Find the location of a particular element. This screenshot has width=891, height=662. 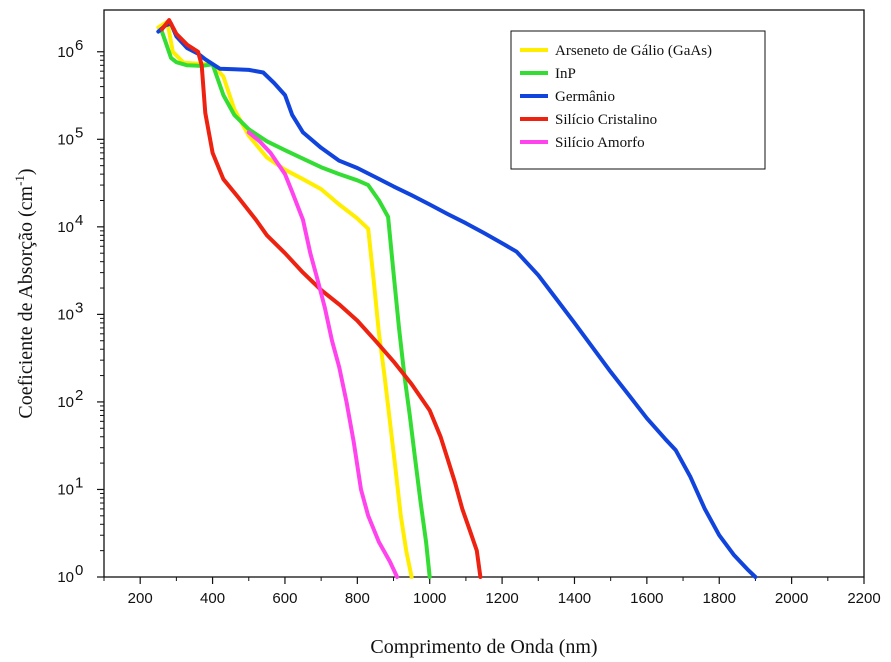

x-tick-label: 600 is located at coordinates (284, 598).